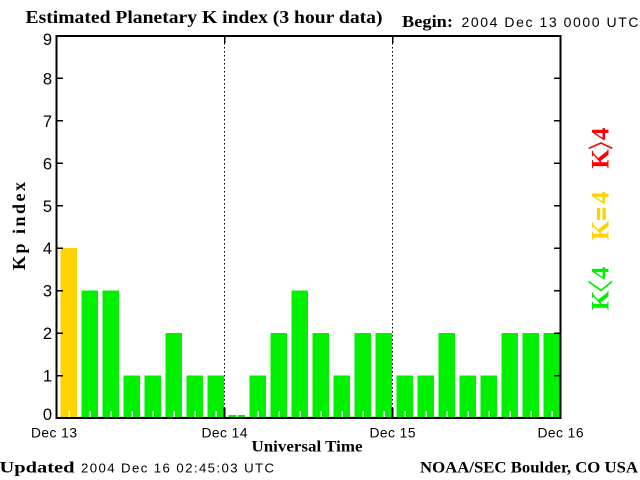  Describe the element at coordinates (47, 164) in the screenshot. I see `svg-text: 6` at that location.